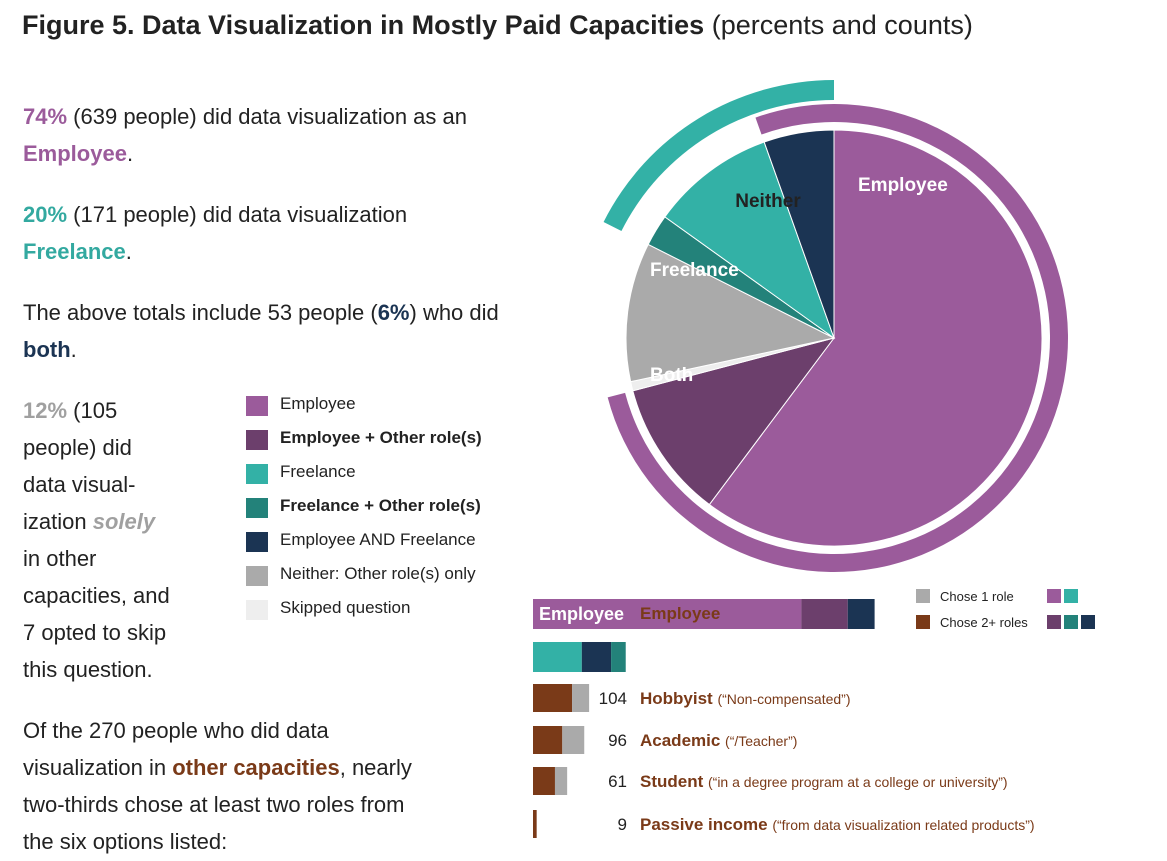 The image size is (1167, 861). What do you see at coordinates (680, 613) in the screenshot?
I see `bar-category-label: Employee` at bounding box center [680, 613].